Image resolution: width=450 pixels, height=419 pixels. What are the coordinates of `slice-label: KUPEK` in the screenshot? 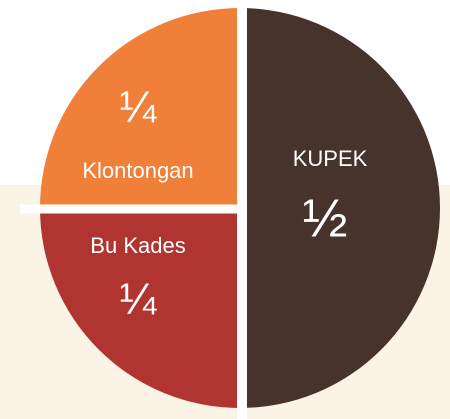 It's located at (330, 158).